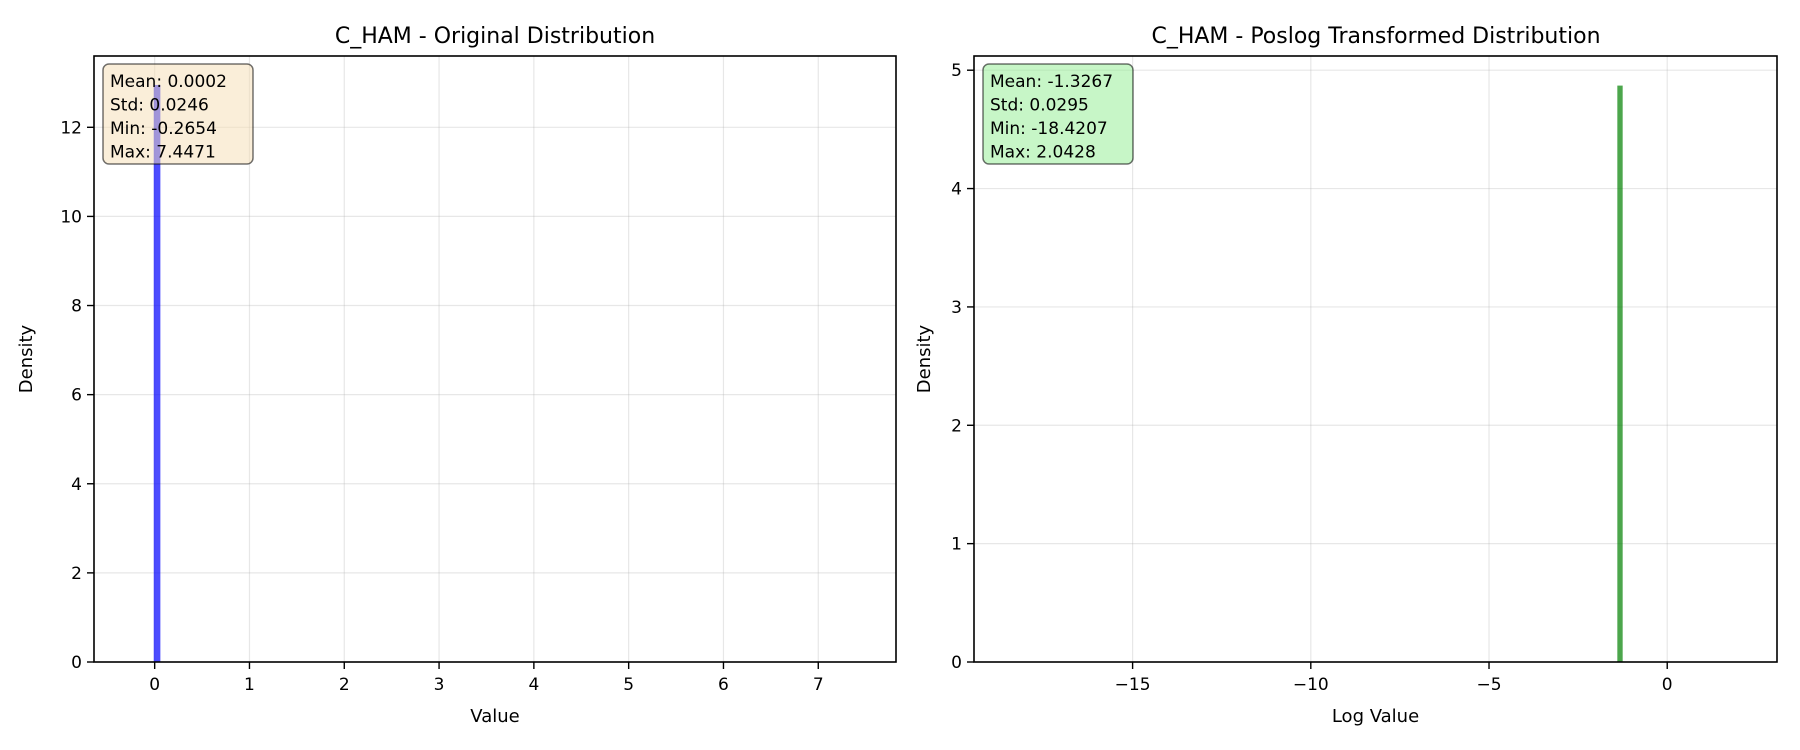  I want to click on y-tick-label: 8, so click(76, 307).